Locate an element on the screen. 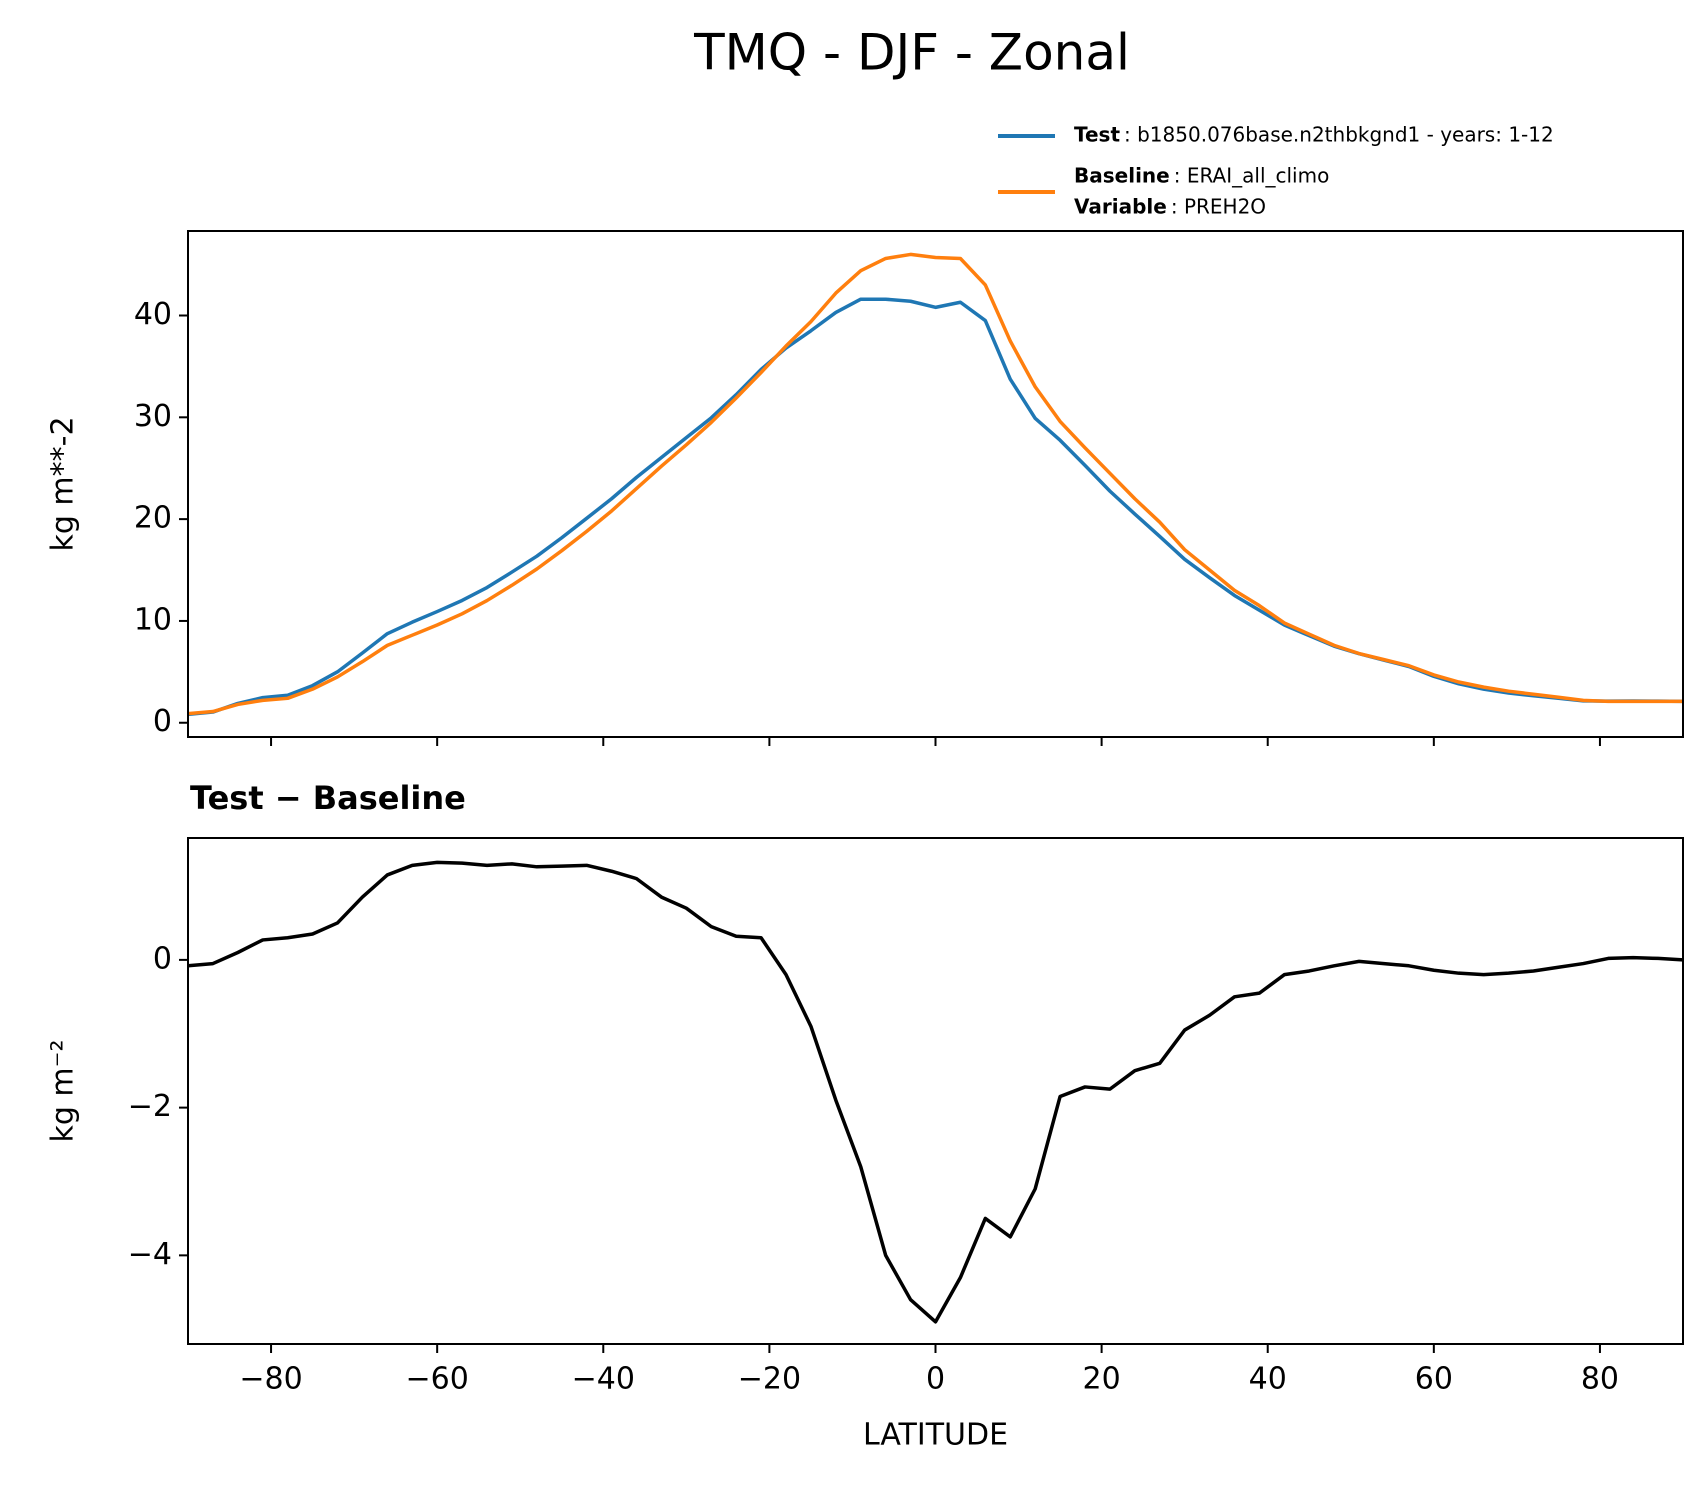 The image size is (1705, 1496). x-axis-label: LATITUDE is located at coordinates (935, 1435).